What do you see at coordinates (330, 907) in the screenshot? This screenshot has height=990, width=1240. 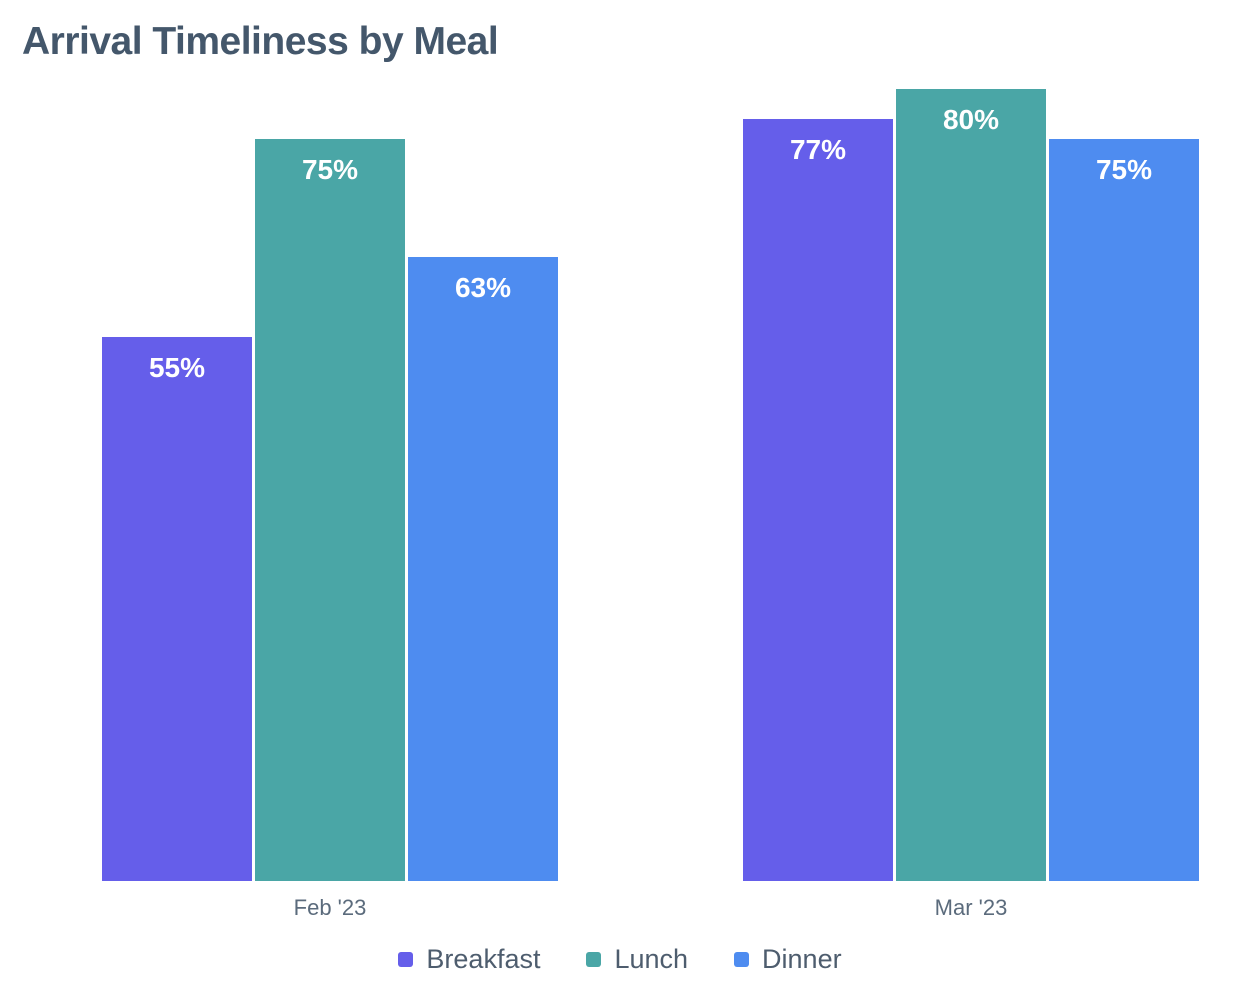 I see `x-axis-label-feb: Feb '23` at bounding box center [330, 907].